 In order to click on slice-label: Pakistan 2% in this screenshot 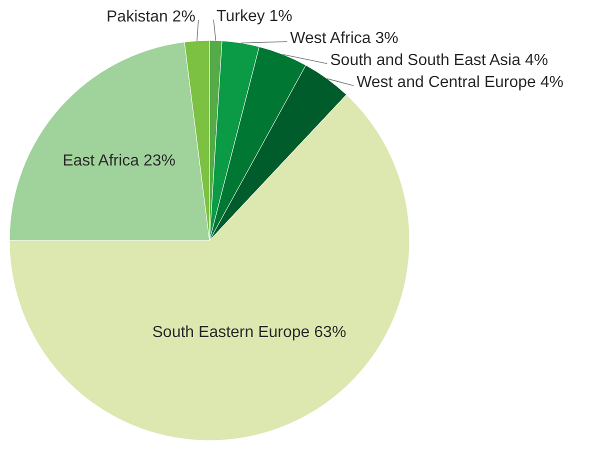, I will do `click(151, 17)`.